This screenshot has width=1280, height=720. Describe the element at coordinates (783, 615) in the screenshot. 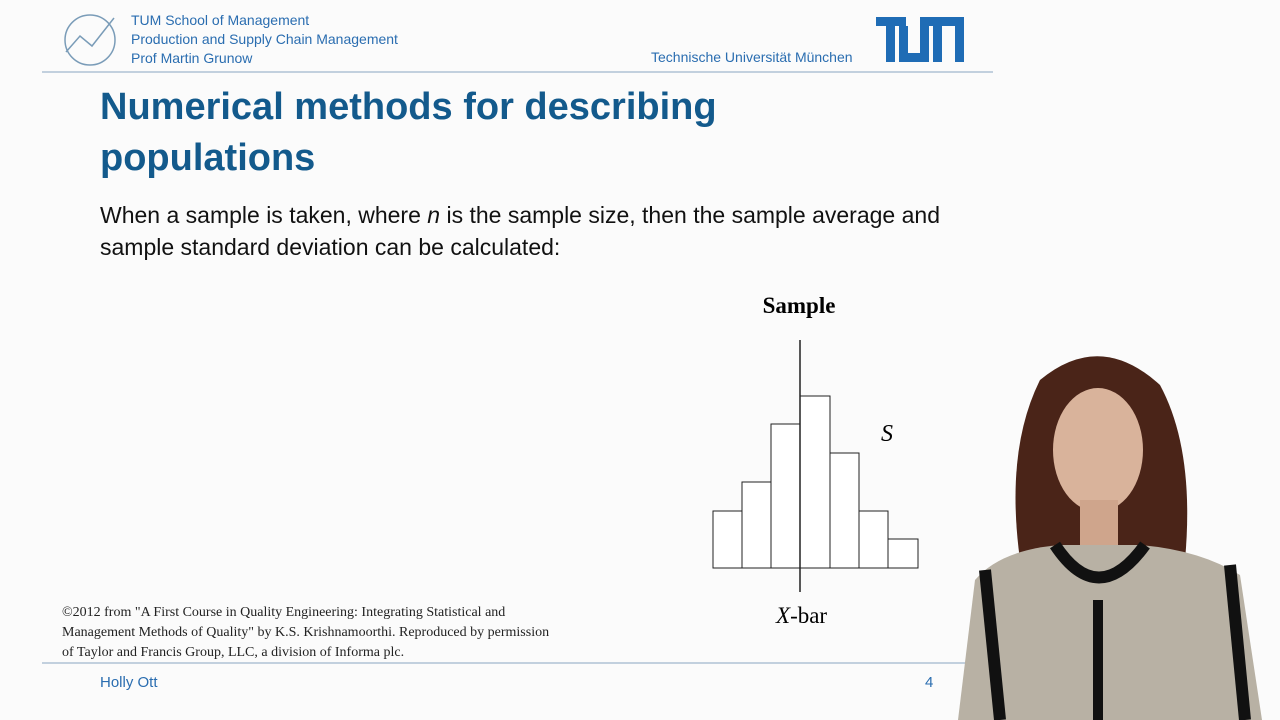

I see `mean-symbol: X` at that location.